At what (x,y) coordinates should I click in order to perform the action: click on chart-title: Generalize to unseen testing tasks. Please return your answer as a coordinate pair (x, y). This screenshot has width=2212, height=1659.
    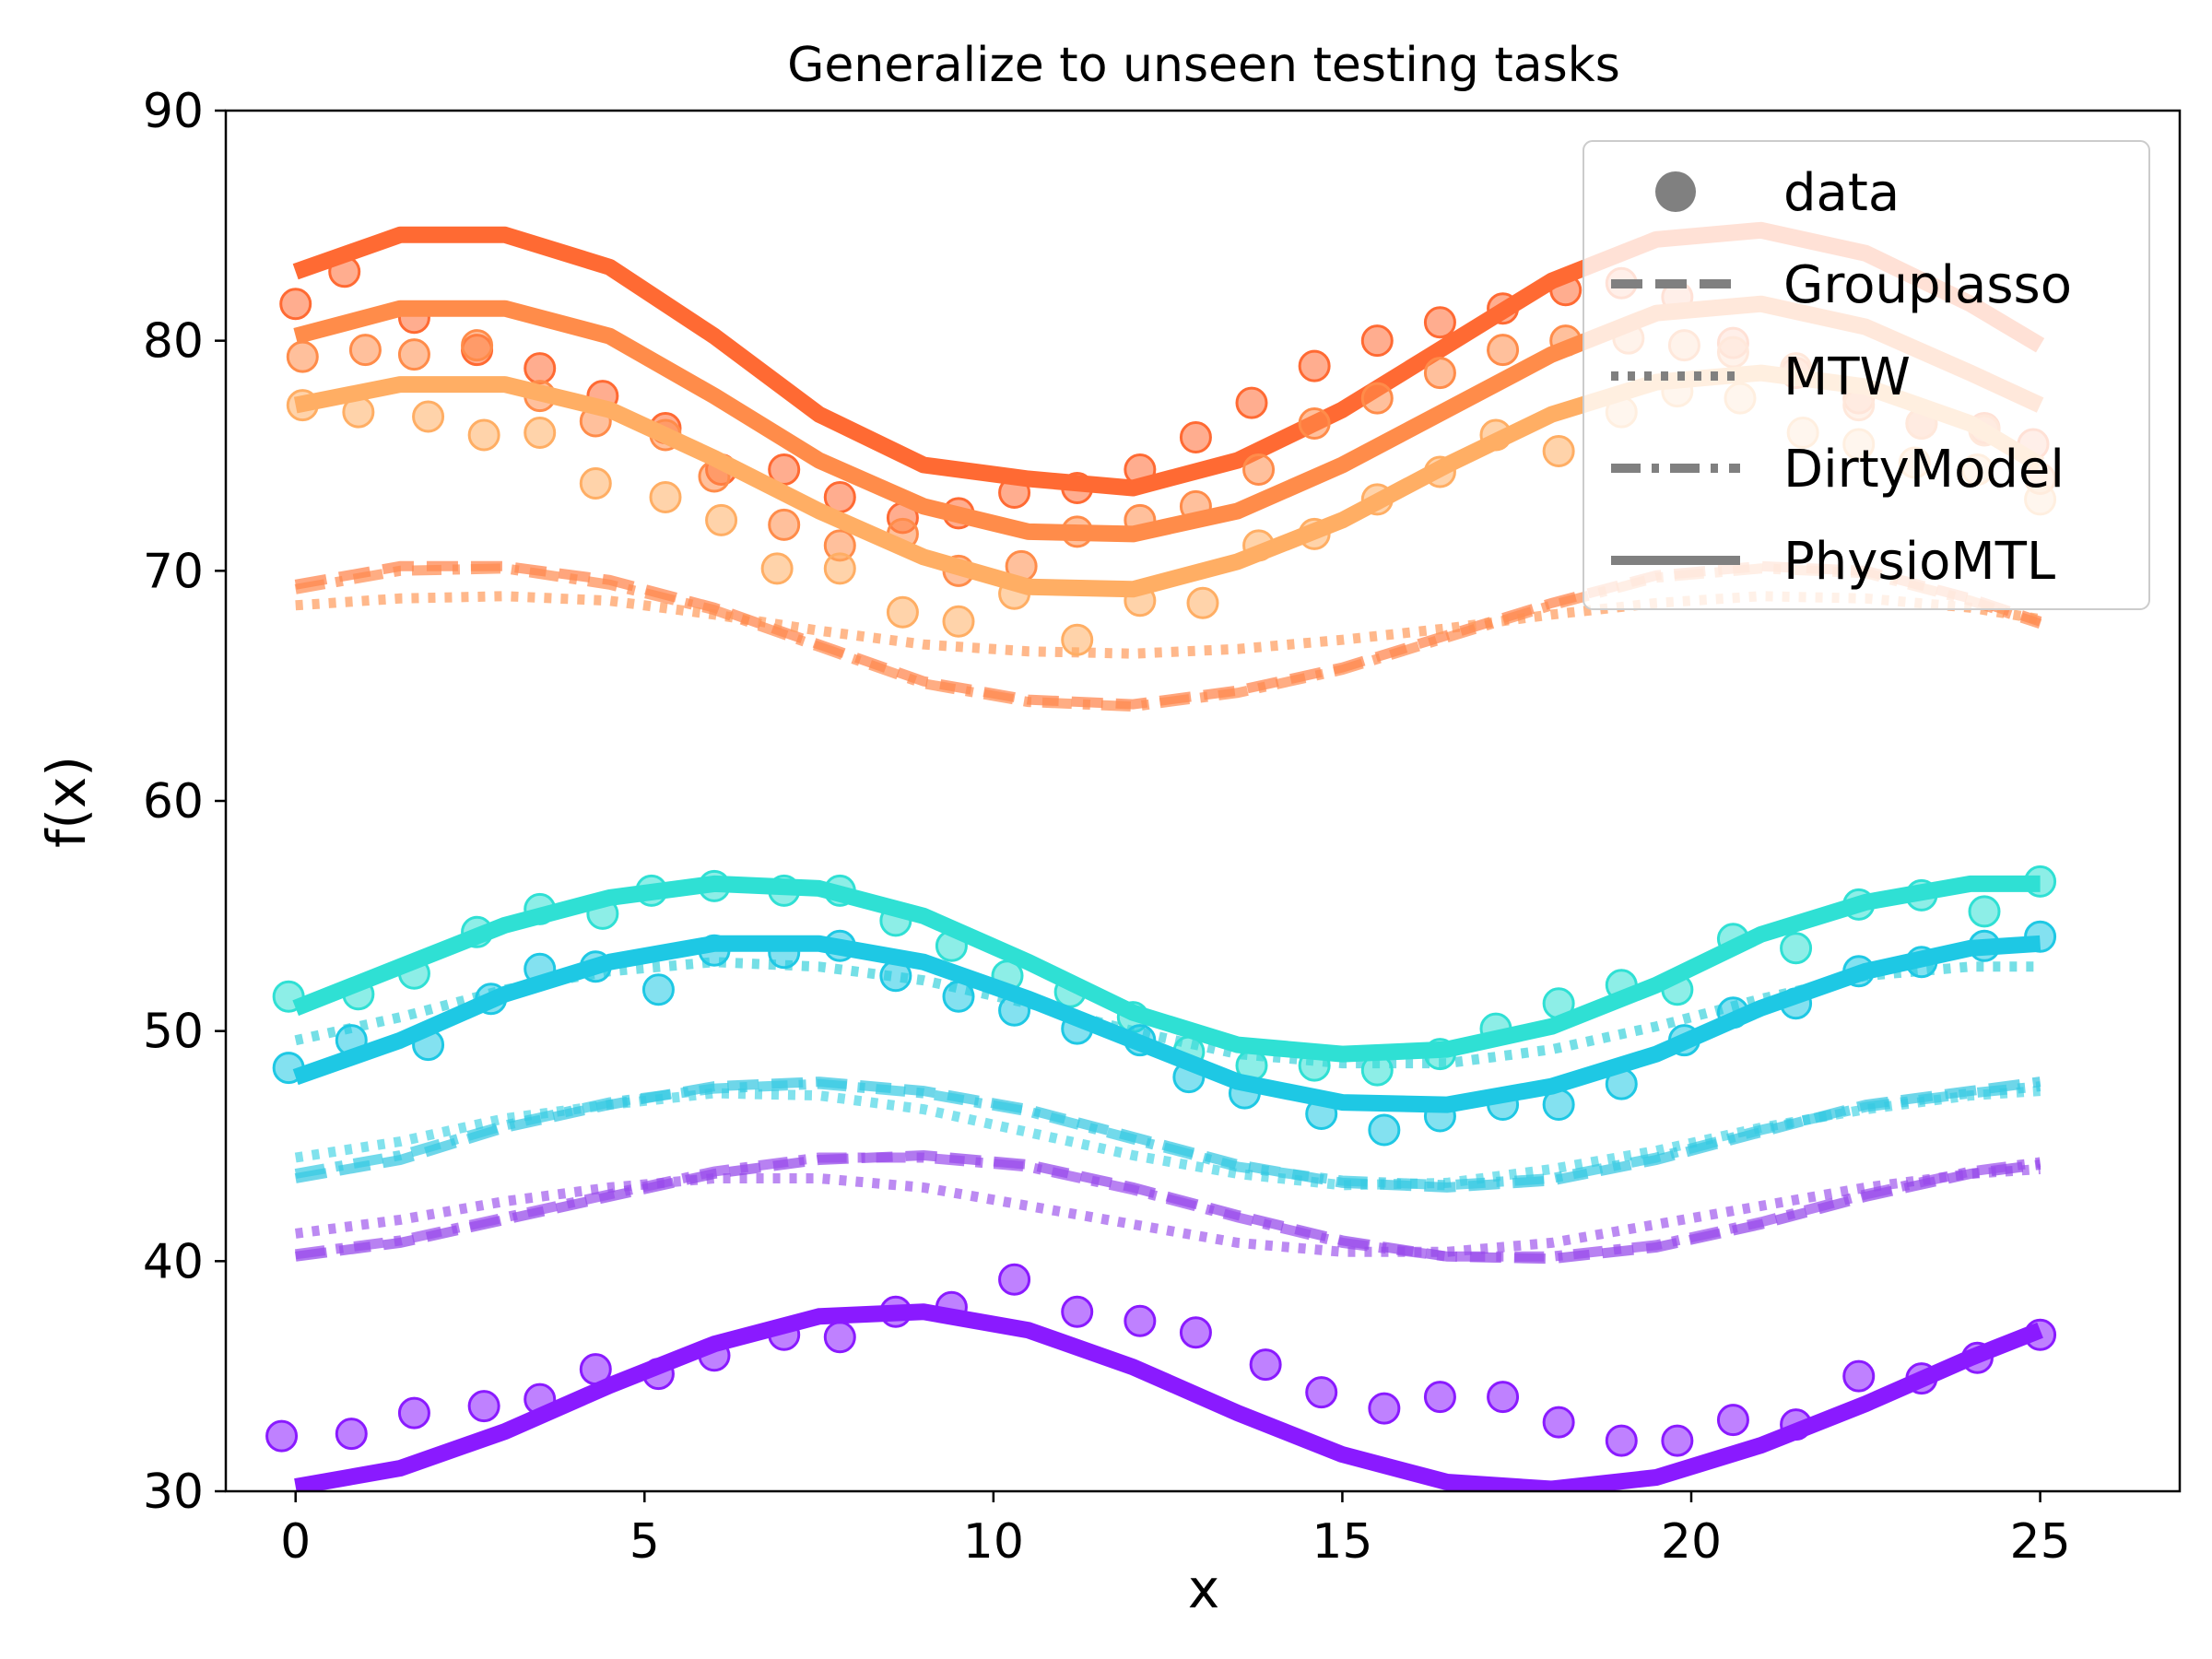
    Looking at the image, I should click on (1203, 65).